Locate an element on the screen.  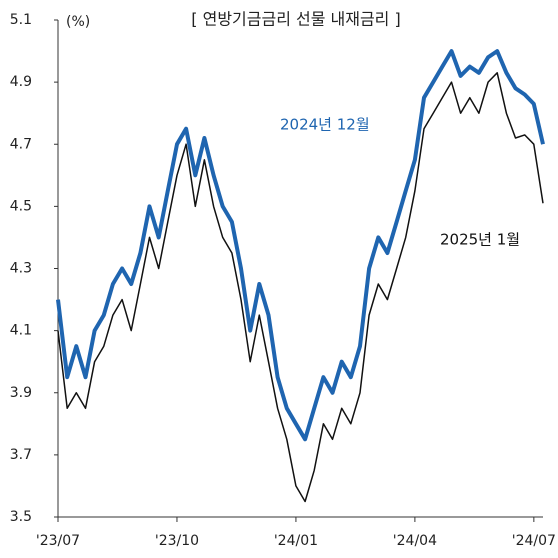
y-tick-label: 4.3 is located at coordinates (21, 269).